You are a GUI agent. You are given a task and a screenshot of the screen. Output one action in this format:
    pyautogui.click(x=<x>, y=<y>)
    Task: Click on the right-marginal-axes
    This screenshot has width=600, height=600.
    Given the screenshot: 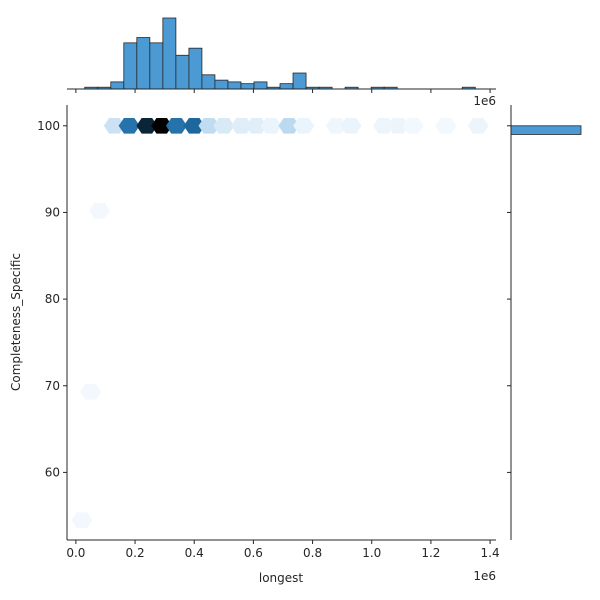 What is the action you would take?
    pyautogui.click(x=509, y=322)
    